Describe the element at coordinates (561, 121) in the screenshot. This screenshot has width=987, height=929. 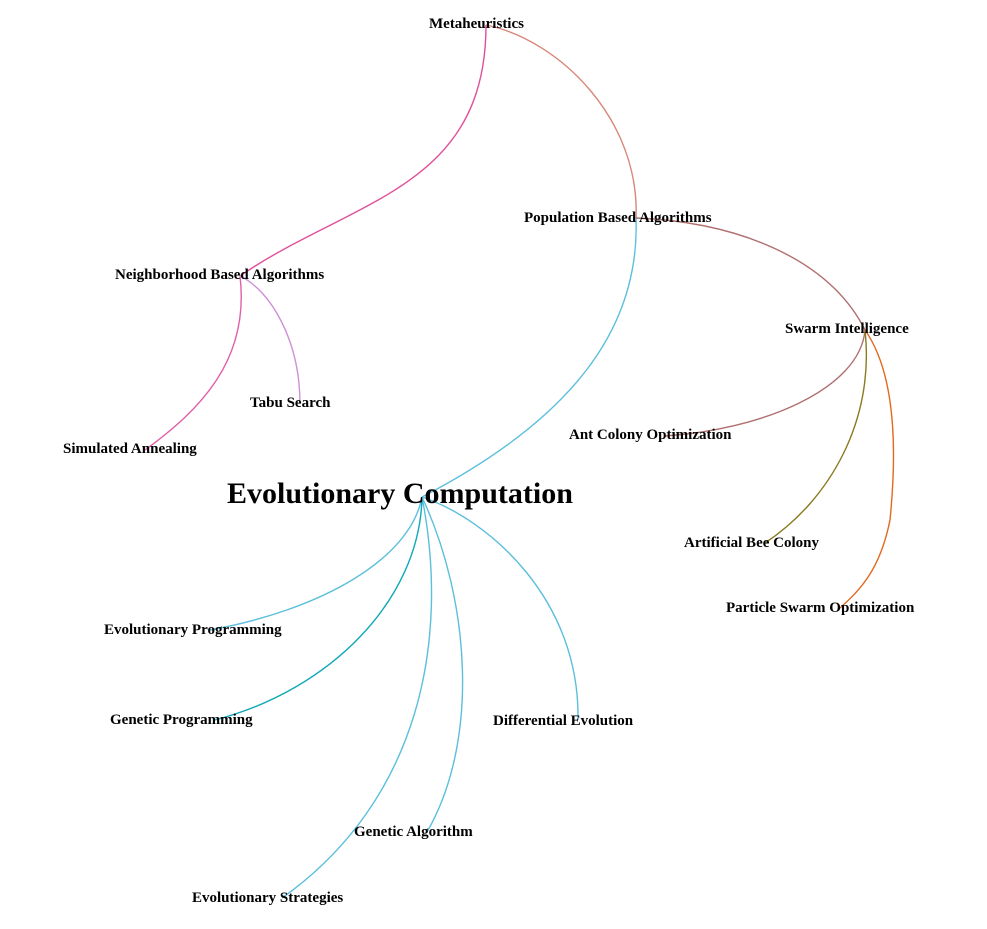
I see `edge-metaheuristics-population` at that location.